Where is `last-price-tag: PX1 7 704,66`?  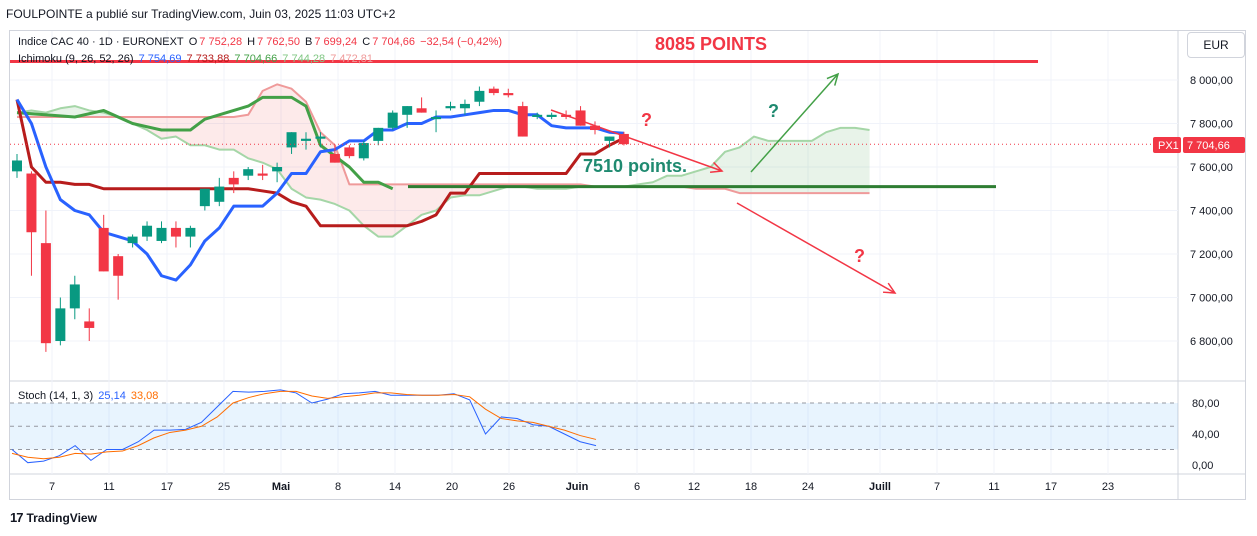 last-price-tag: PX1 7 704,66 is located at coordinates (1199, 145).